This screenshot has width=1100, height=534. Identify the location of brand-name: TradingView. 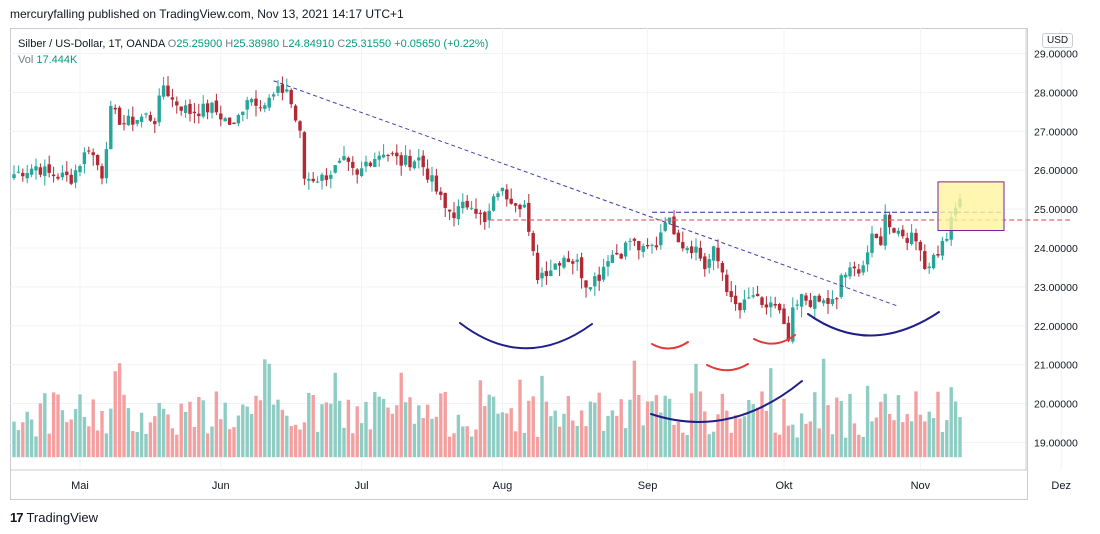
(62, 517).